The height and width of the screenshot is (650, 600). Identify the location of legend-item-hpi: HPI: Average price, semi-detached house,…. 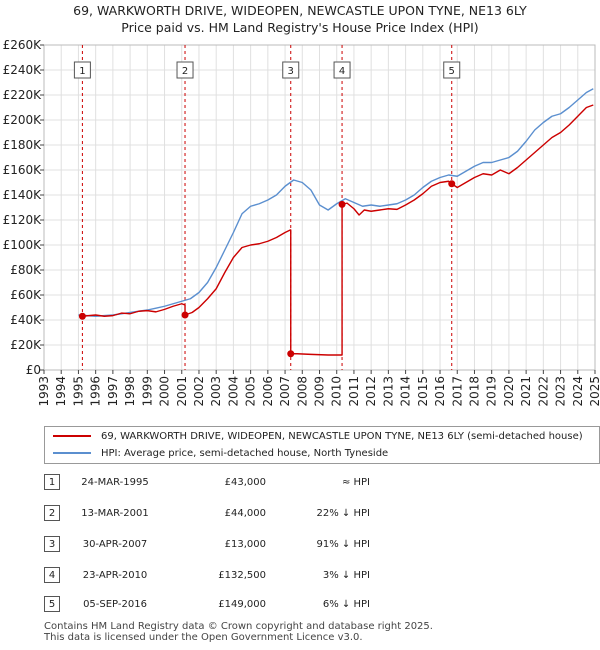
(220, 454).